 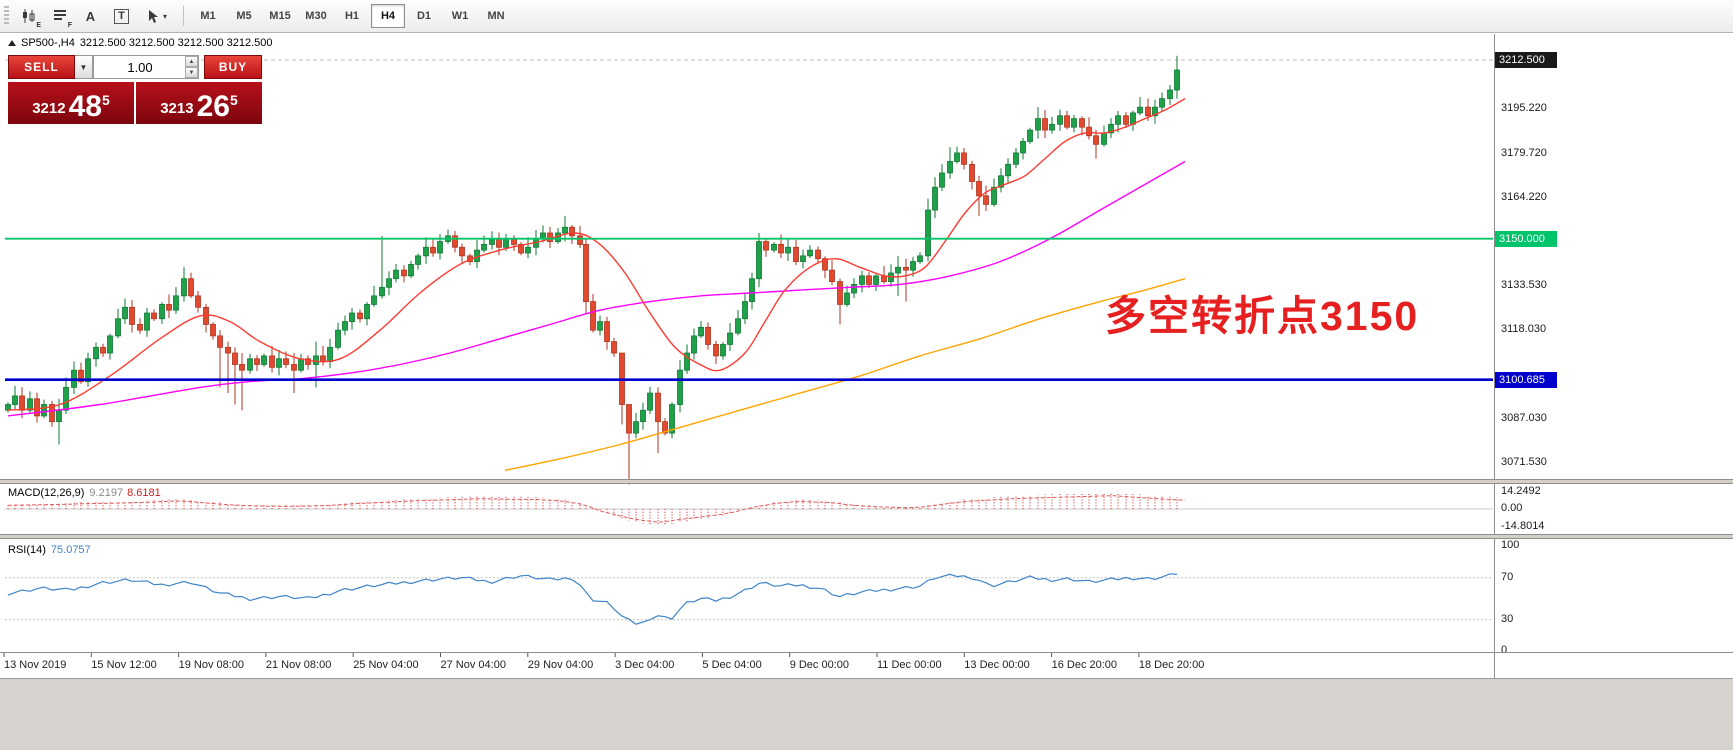 What do you see at coordinates (1262, 316) in the screenshot?
I see `chart-text-annotation: 多空转折点3150` at bounding box center [1262, 316].